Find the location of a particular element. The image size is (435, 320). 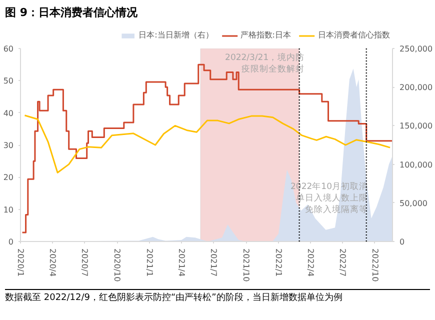

y-tick-label: 60 is located at coordinates (8, 49).